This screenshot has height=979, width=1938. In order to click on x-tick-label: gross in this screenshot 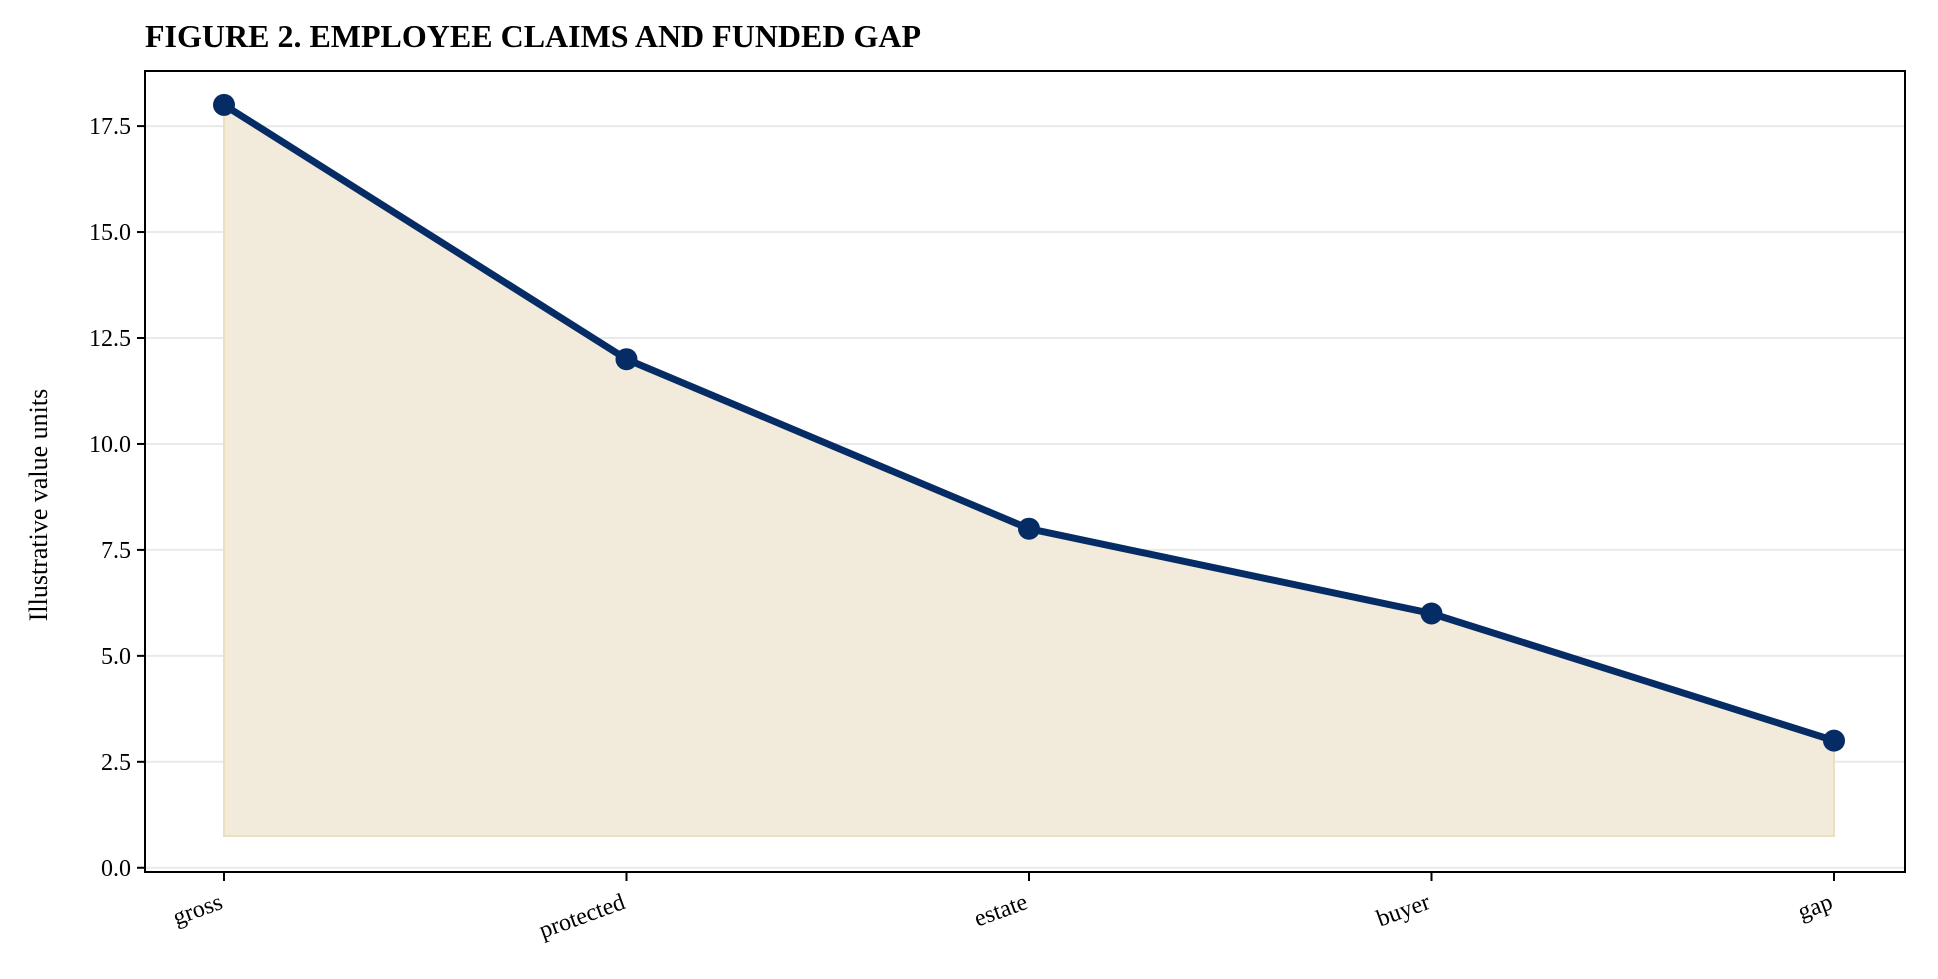, I will do `click(198, 910)`.